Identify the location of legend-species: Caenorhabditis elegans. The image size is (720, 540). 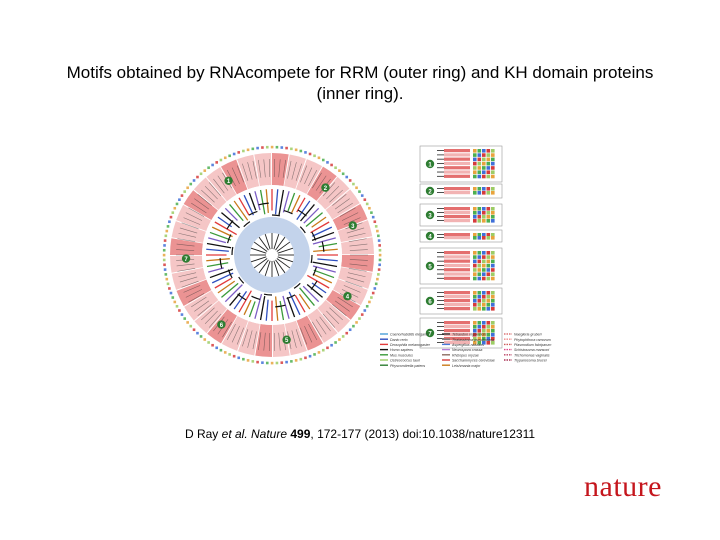
(409, 335).